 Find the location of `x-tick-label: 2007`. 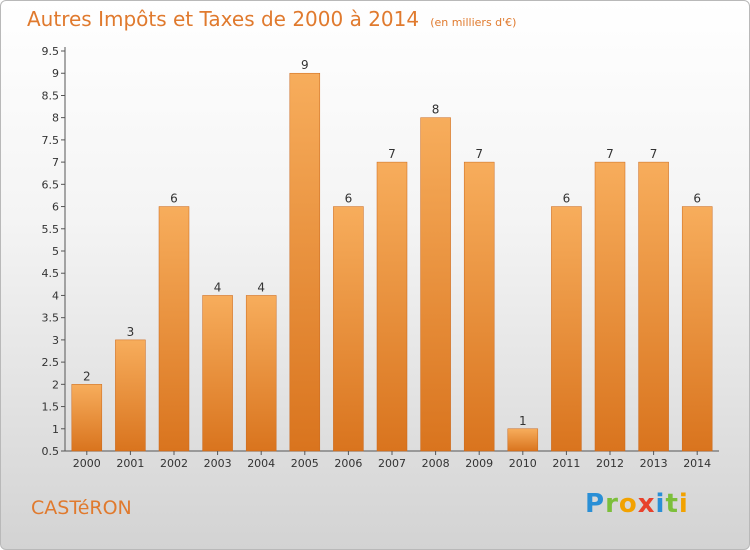

x-tick-label: 2007 is located at coordinates (392, 463).